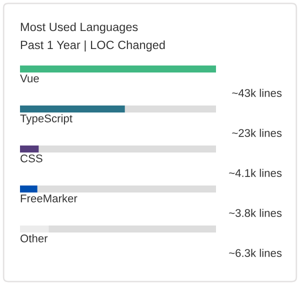  I want to click on y-tick-label: TypeScript, so click(46, 119).